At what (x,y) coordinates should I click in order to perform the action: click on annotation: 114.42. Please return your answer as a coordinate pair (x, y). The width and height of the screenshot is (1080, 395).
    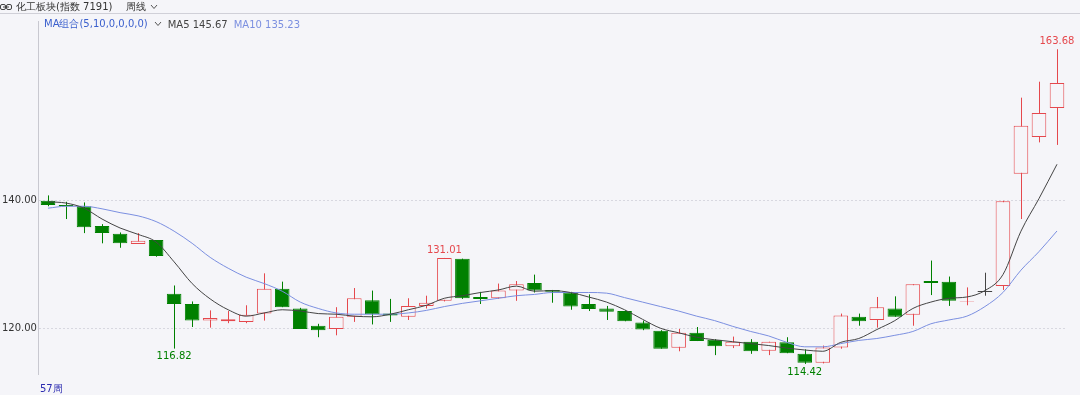
    Looking at the image, I should click on (805, 371).